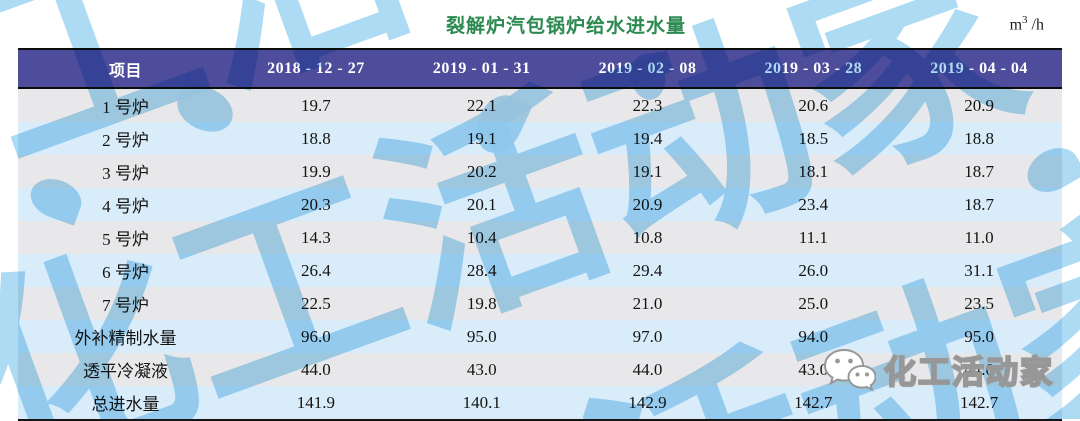  I want to click on cell-value: 19.9, so click(316, 171).